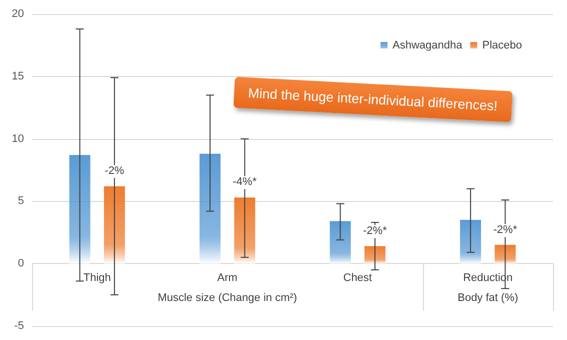  What do you see at coordinates (21, 264) in the screenshot?
I see `y-tick-label: 0` at bounding box center [21, 264].